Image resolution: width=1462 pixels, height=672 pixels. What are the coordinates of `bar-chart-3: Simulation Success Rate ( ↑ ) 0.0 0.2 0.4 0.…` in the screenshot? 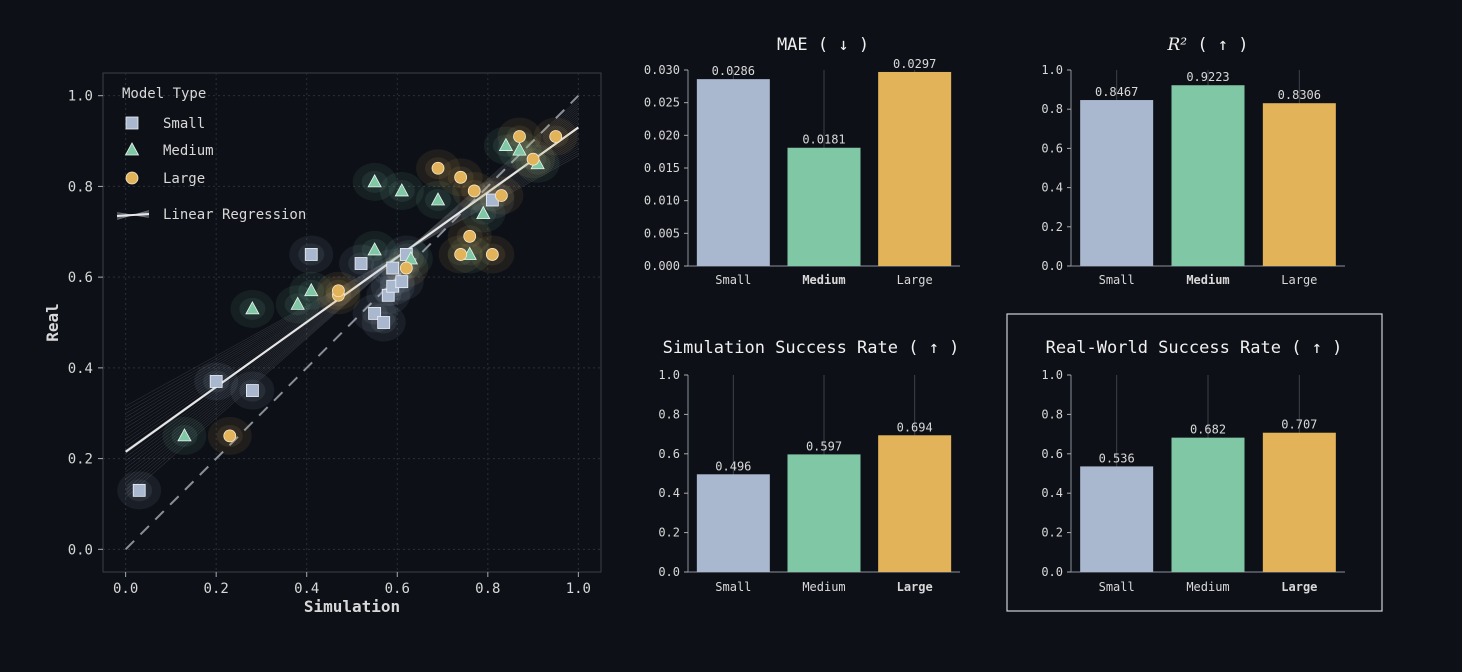 It's located at (809, 466).